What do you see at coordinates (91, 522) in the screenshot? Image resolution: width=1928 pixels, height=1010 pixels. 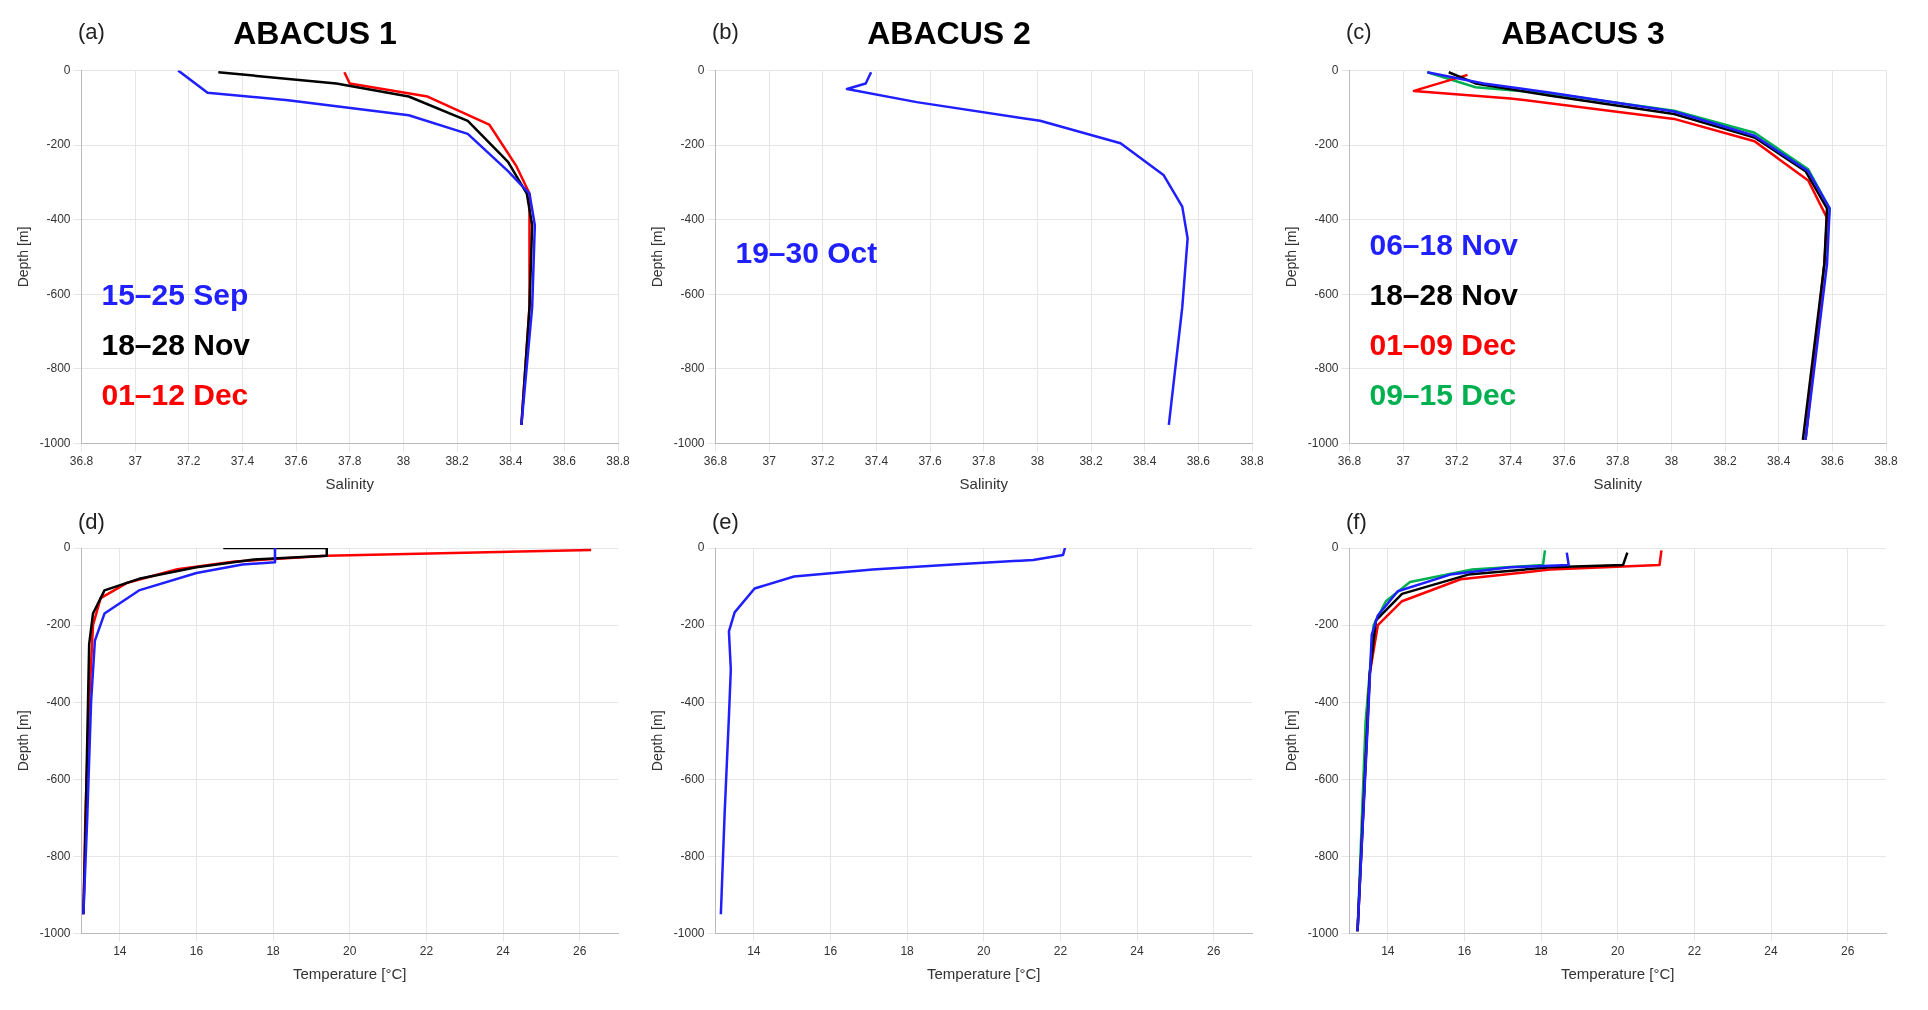 I see `text: (d)` at bounding box center [91, 522].